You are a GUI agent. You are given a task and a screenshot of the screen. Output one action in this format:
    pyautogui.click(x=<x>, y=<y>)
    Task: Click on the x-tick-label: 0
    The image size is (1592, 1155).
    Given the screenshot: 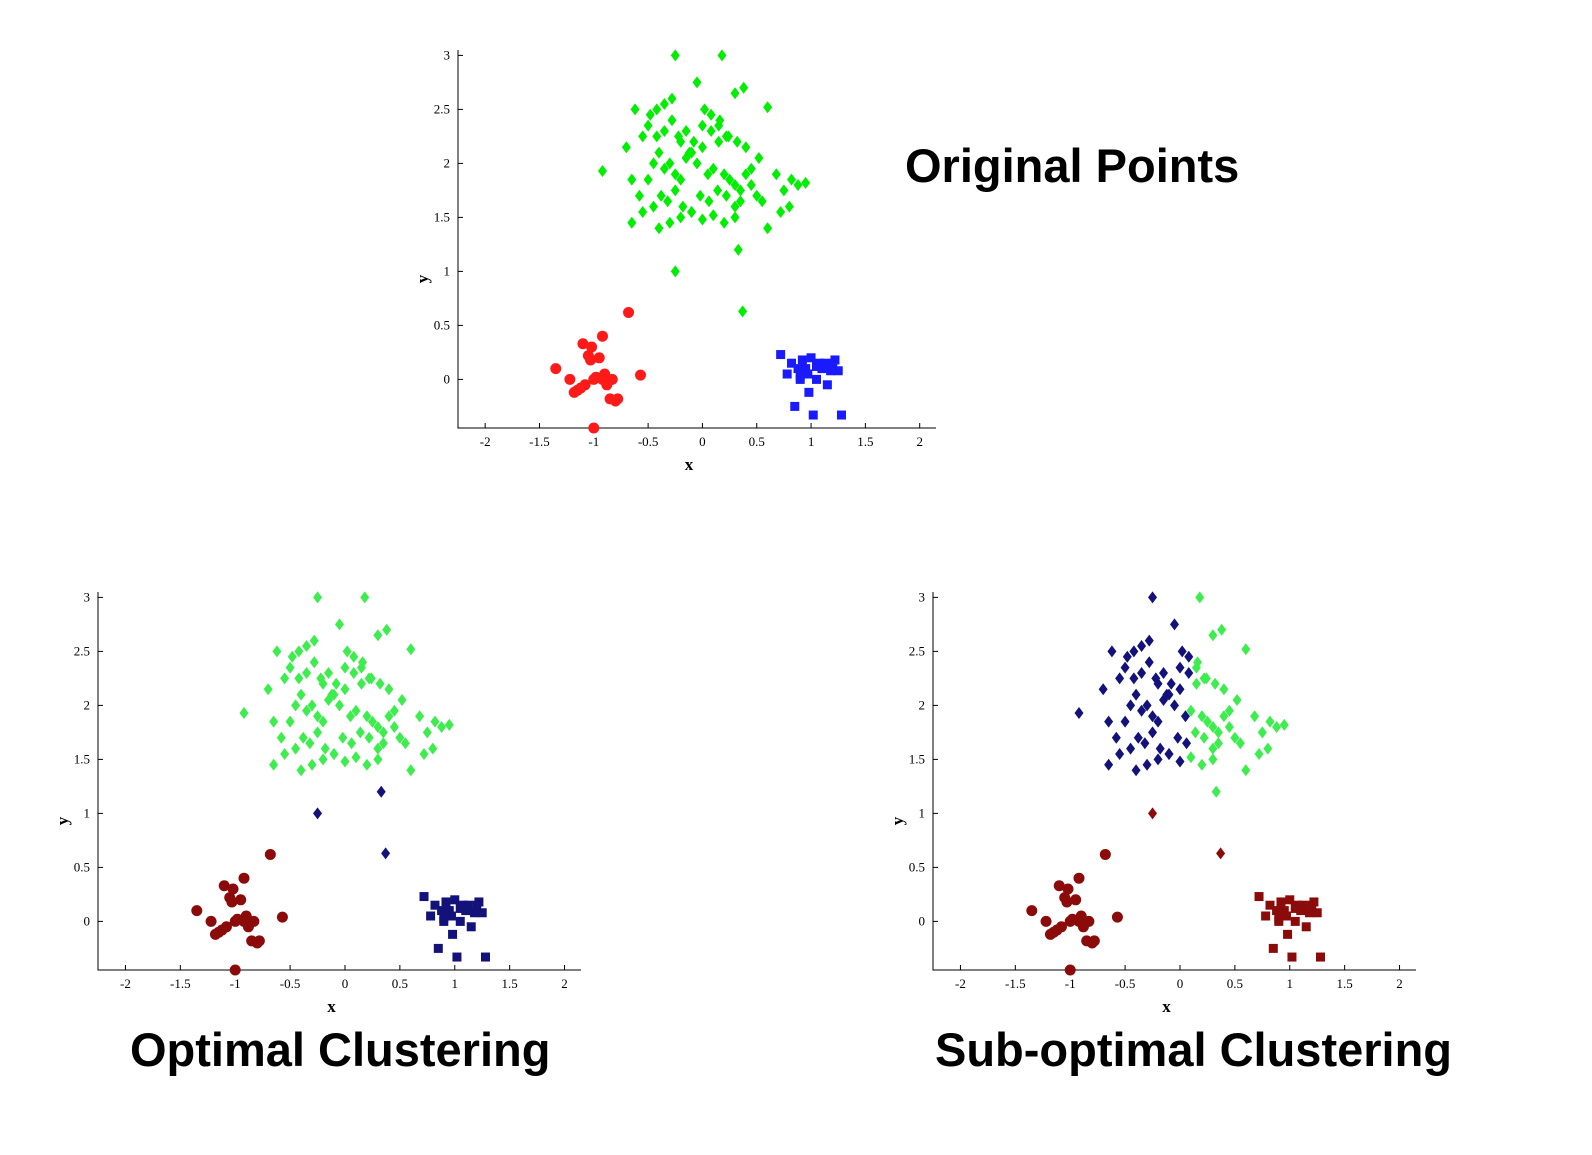 What is the action you would take?
    pyautogui.click(x=345, y=983)
    